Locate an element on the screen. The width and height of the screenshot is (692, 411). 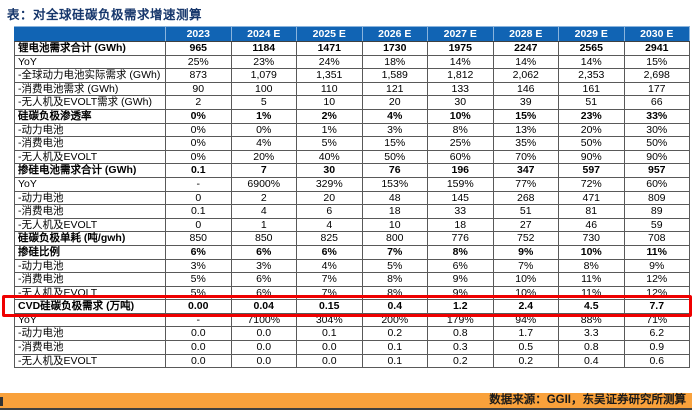
value-cell: 4% is located at coordinates (263, 143).